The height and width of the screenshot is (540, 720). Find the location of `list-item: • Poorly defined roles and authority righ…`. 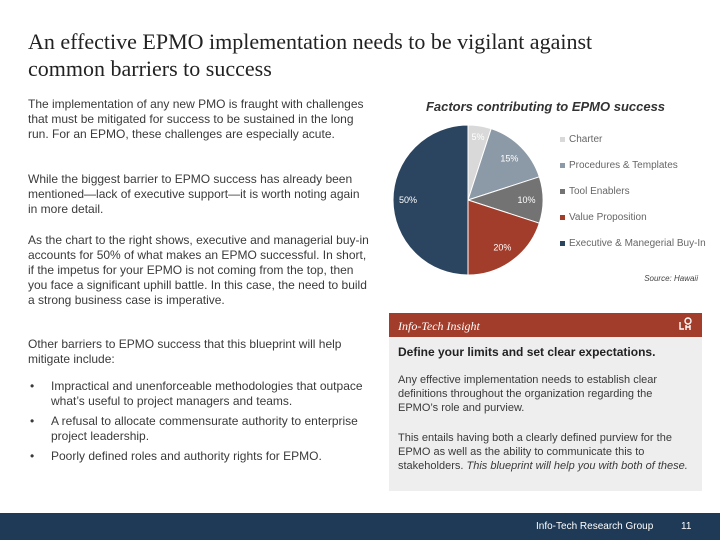

list-item: • Poorly defined roles and authority righ… is located at coordinates (199, 456).